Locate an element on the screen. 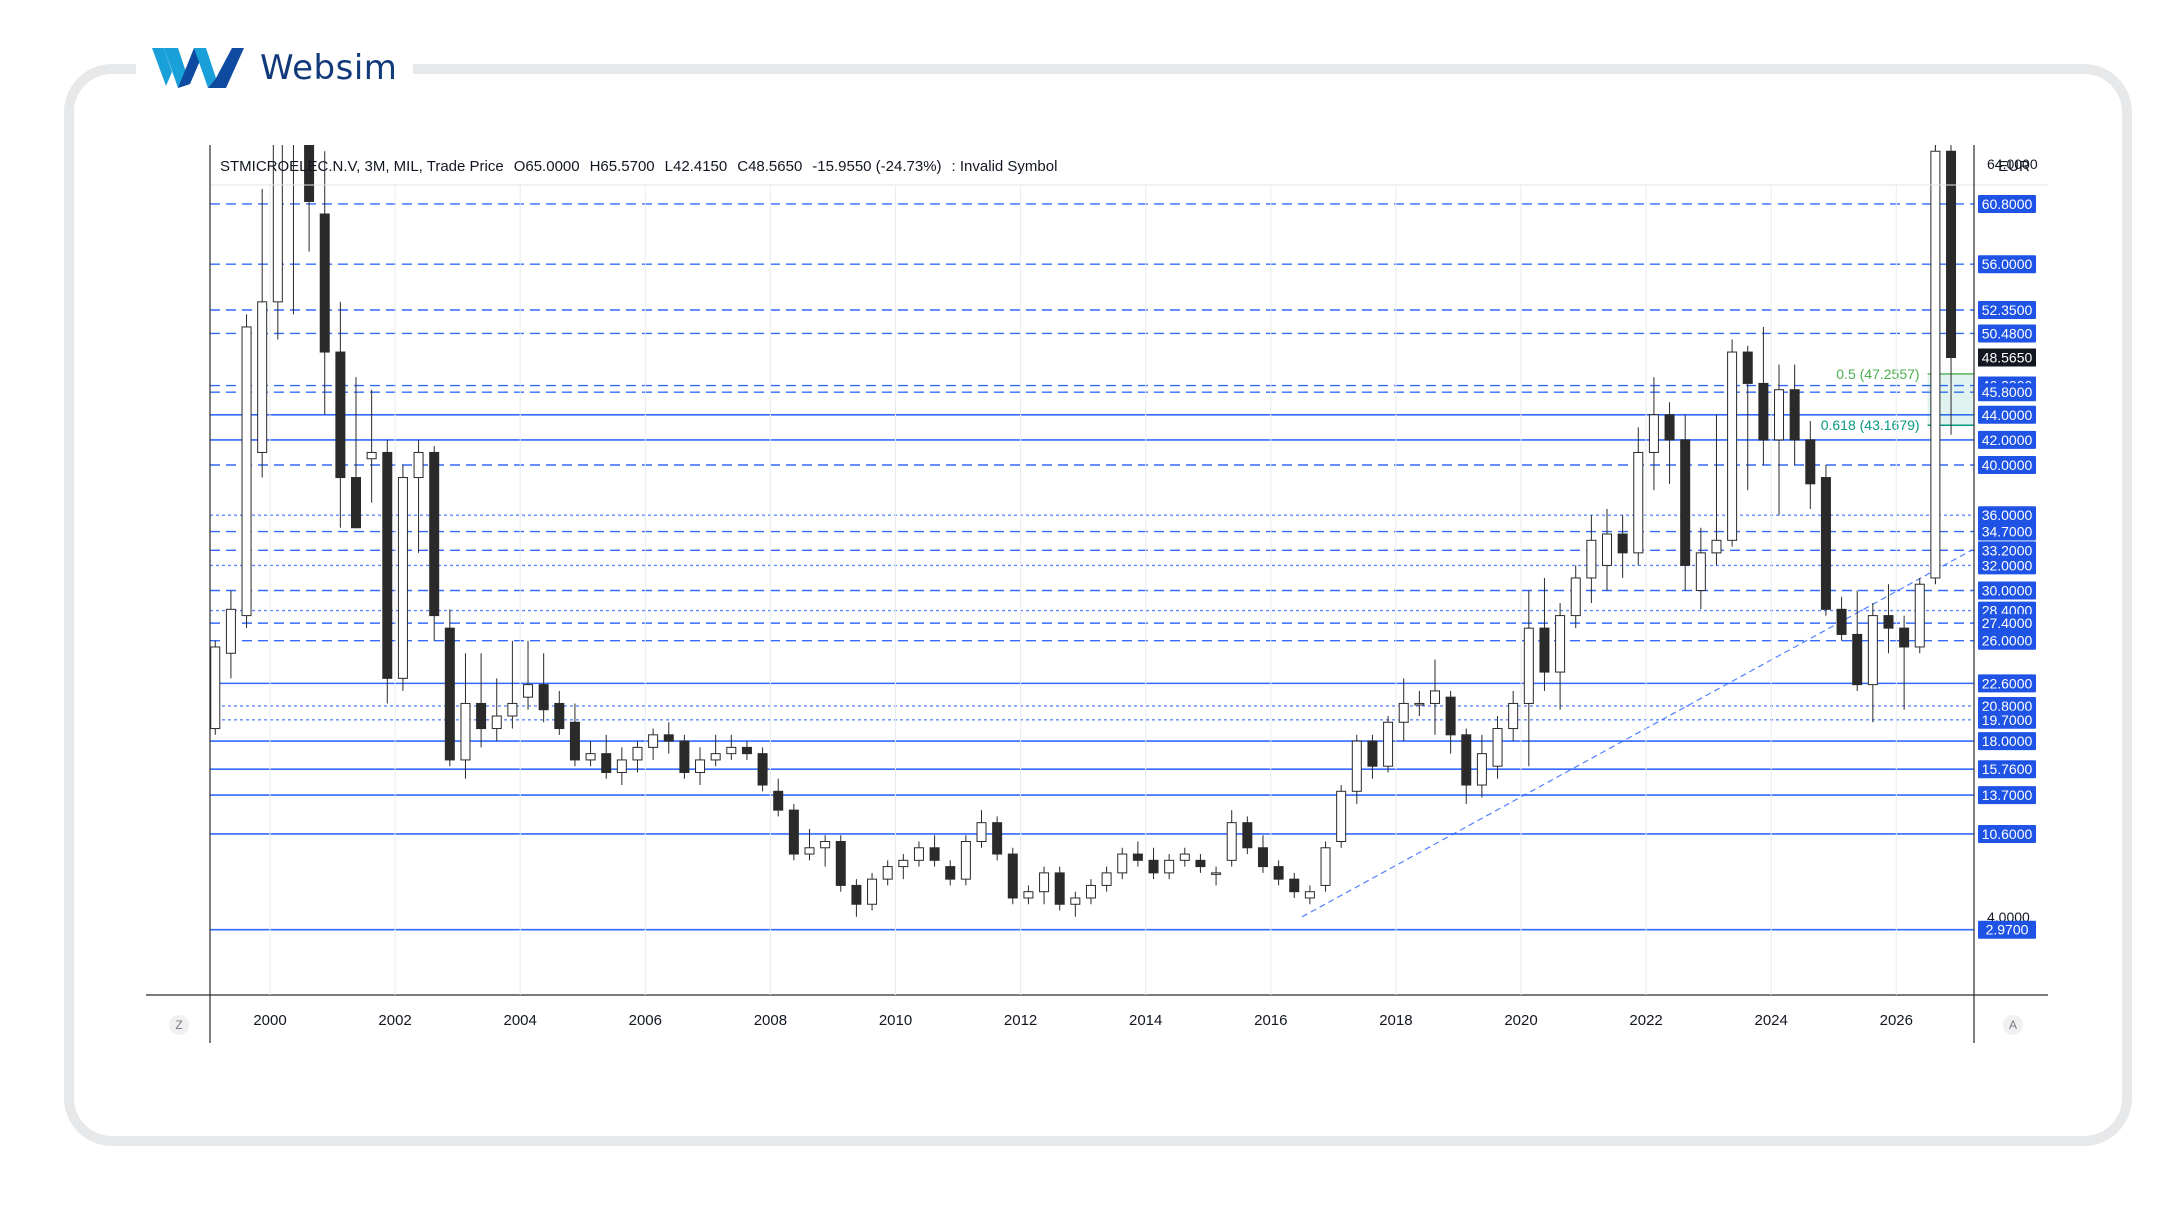 The height and width of the screenshot is (1206, 2184). price-tag-label: 20.8000 is located at coordinates (2007, 706).